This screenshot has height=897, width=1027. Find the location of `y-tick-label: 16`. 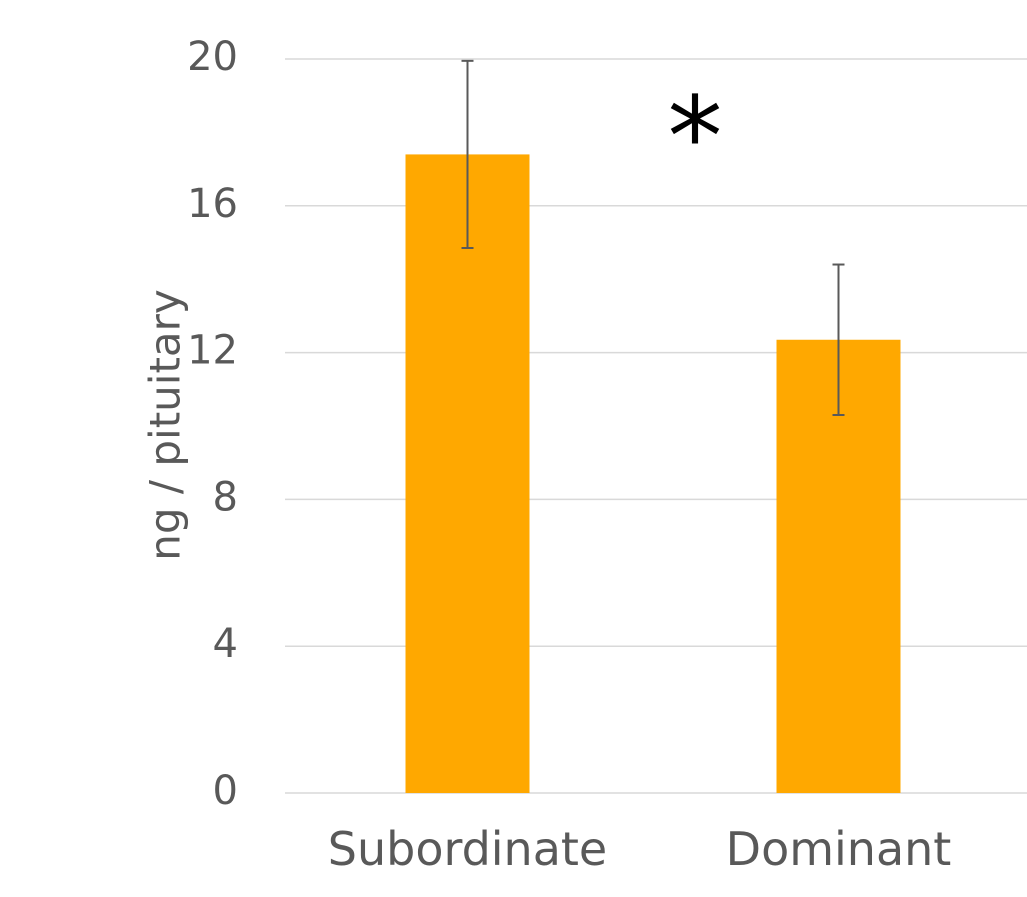

y-tick-label: 16 is located at coordinates (212, 204).